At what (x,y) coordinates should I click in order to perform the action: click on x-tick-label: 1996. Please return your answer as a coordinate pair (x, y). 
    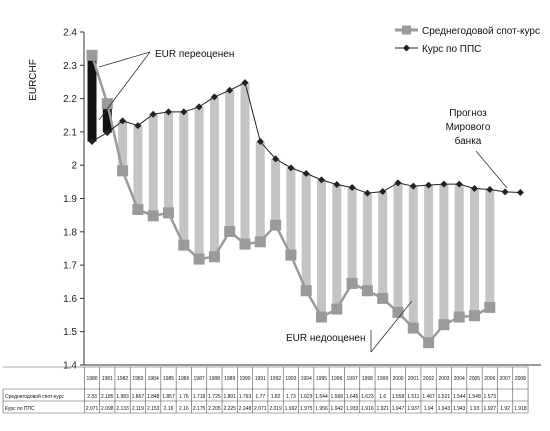
    Looking at the image, I should click on (336, 379).